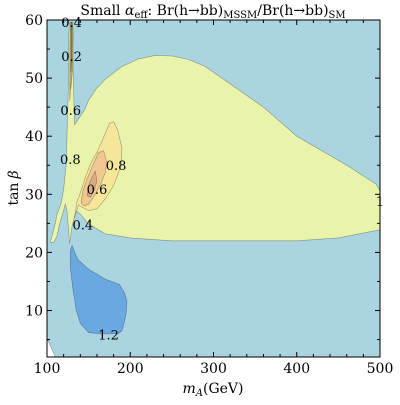 The image size is (400, 405). What do you see at coordinates (51, 347) in the screenshot?
I see `contour-region-outside-corner` at bounding box center [51, 347].